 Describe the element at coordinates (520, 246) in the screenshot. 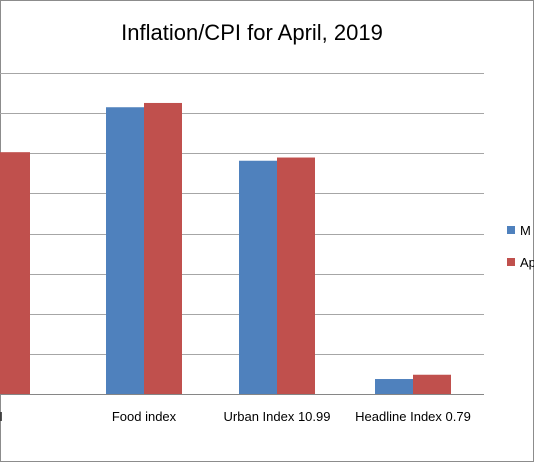

I see `legend: M Ap` at that location.